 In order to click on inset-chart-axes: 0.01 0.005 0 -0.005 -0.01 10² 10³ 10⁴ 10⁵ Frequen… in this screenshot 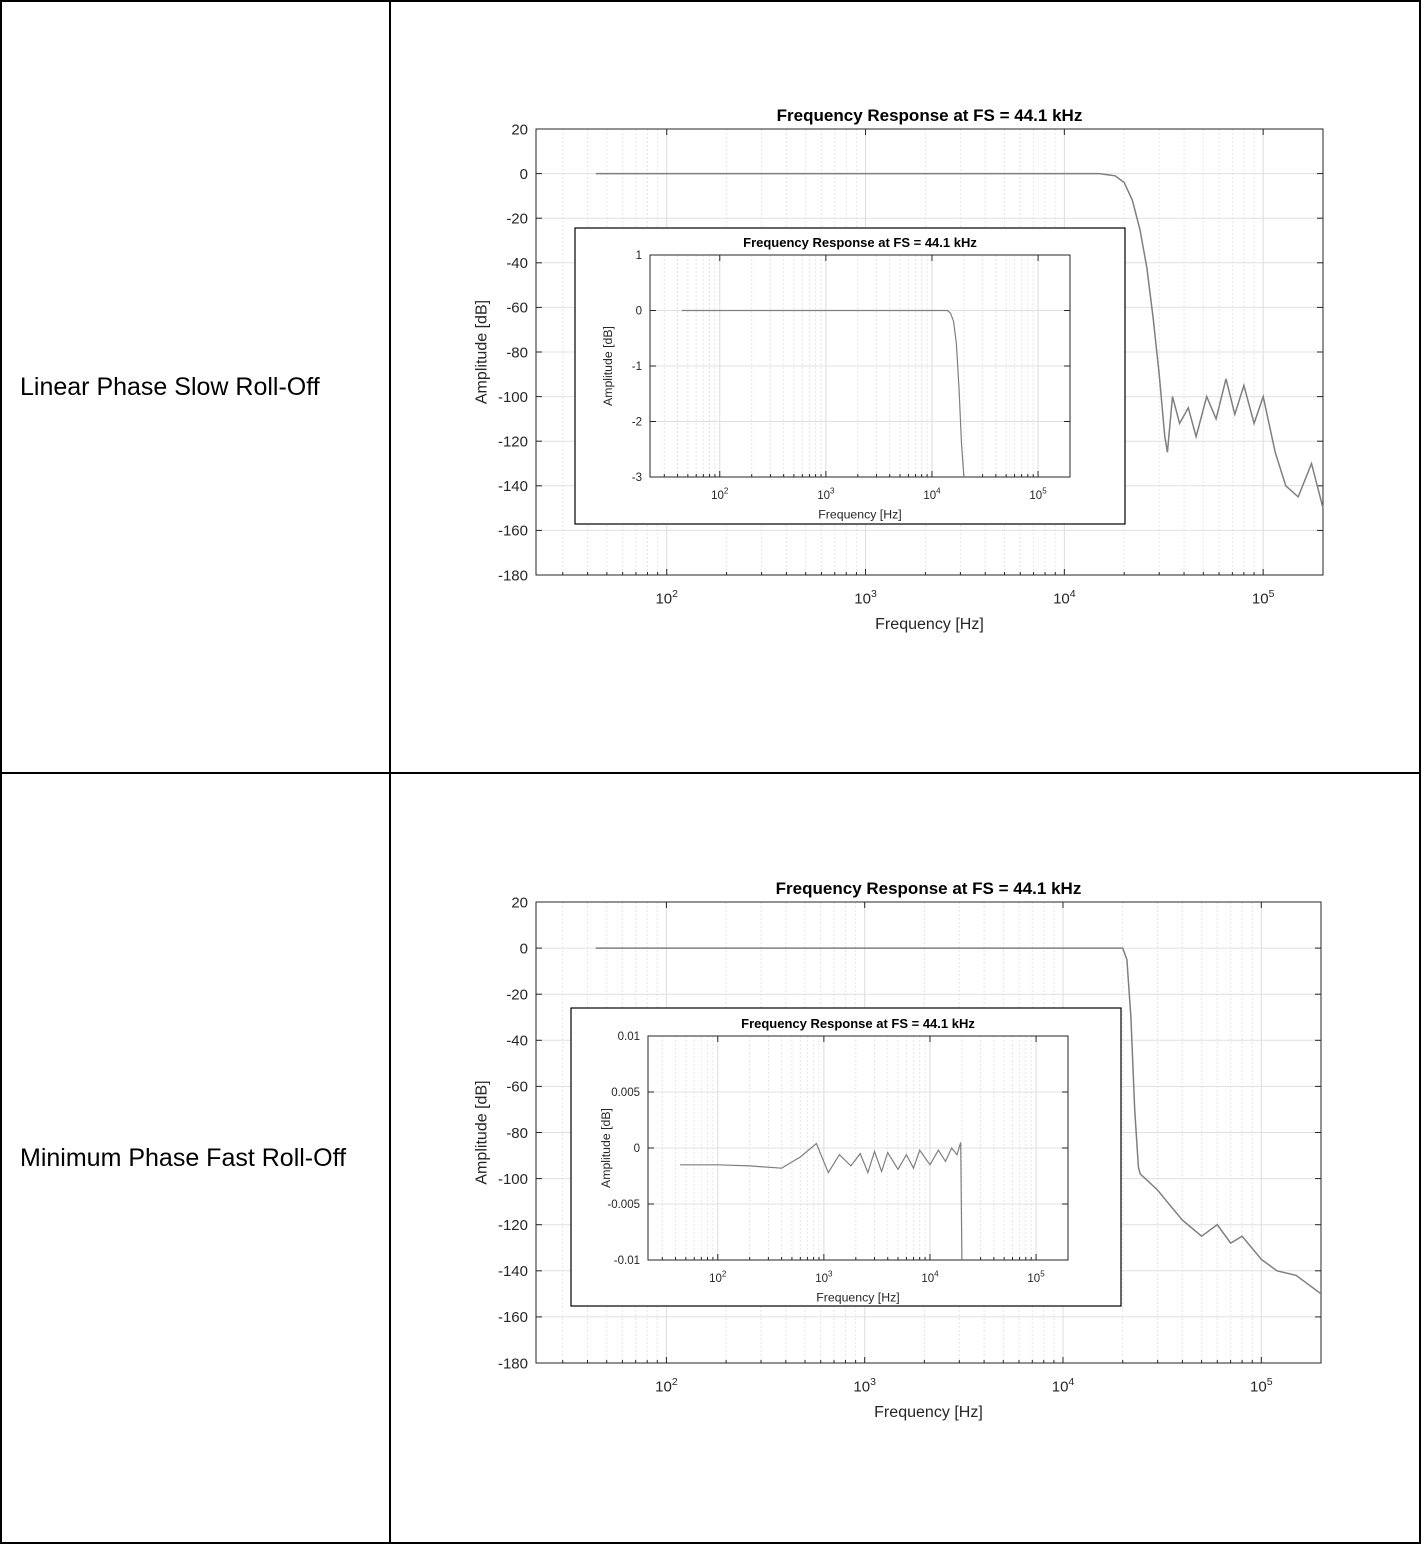, I will do `click(834, 1160)`.